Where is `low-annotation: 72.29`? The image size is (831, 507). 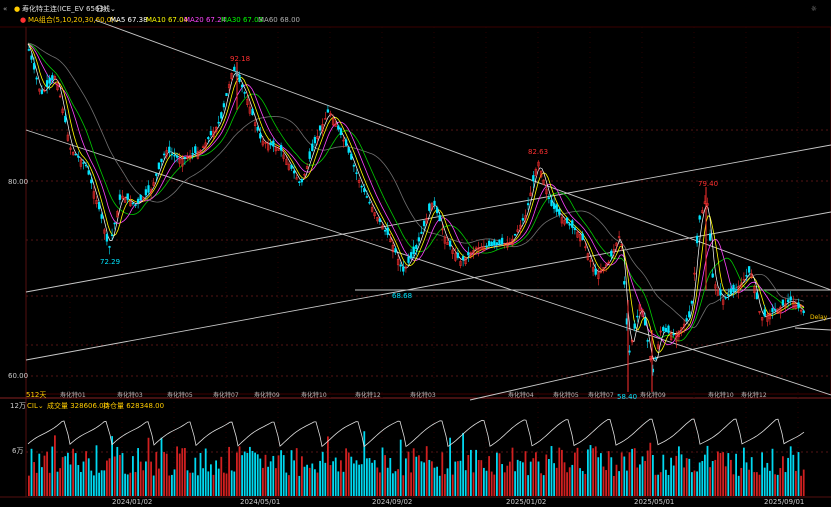
low-annotation: 72.29 is located at coordinates (110, 262).